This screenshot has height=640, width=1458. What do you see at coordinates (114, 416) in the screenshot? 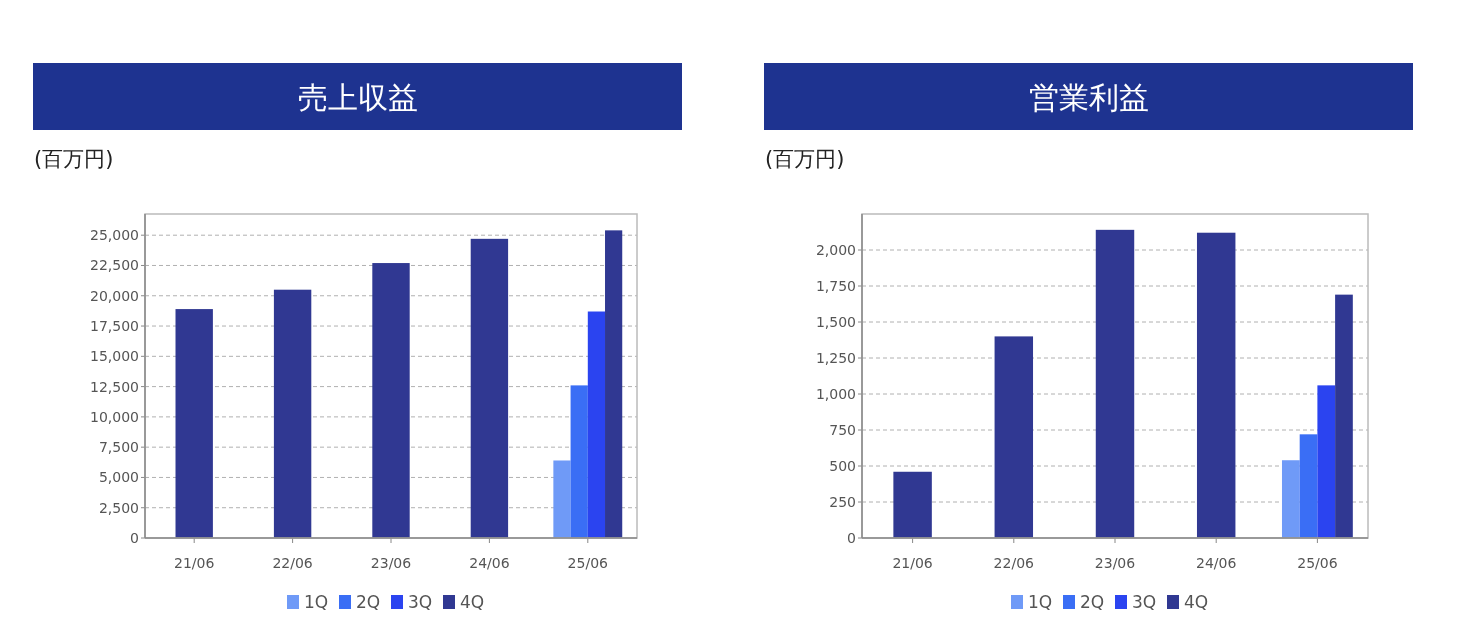
I see `y-tick-label: 10,000` at bounding box center [114, 416].